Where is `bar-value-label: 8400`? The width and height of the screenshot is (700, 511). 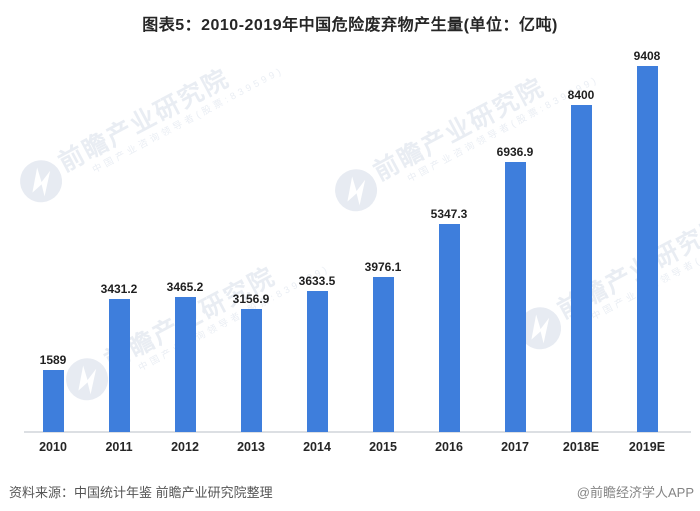
bar-value-label: 8400 is located at coordinates (581, 95).